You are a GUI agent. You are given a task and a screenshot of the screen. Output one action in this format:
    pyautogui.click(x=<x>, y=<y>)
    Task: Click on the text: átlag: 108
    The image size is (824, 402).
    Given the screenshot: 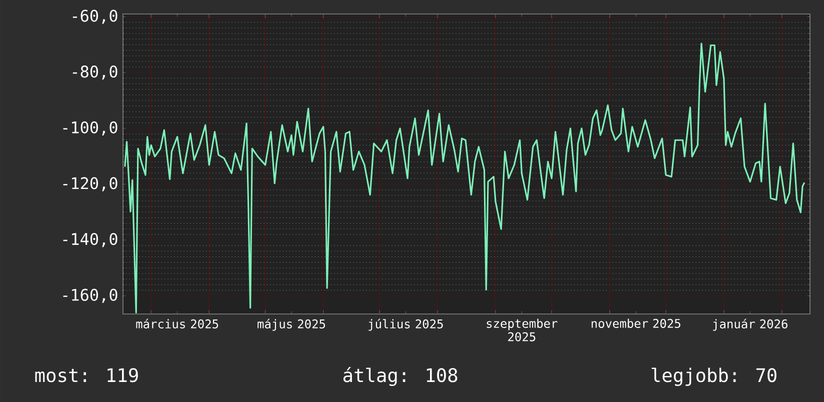 What is the action you would take?
    pyautogui.click(x=400, y=376)
    